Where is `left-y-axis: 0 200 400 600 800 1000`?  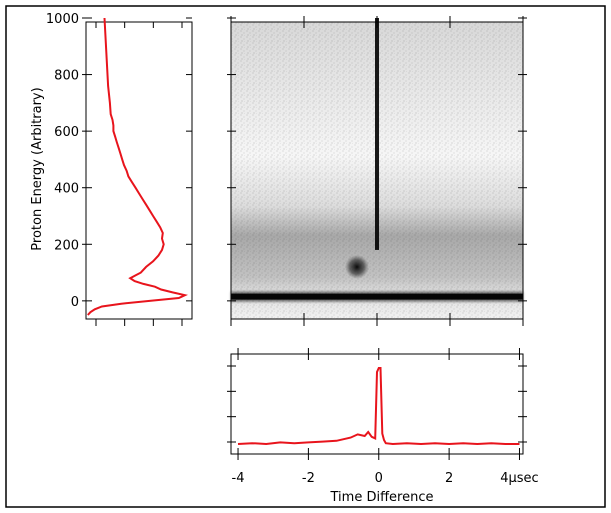
left-y-axis: 0 200 400 600 800 1000 is located at coordinates (119, 161).